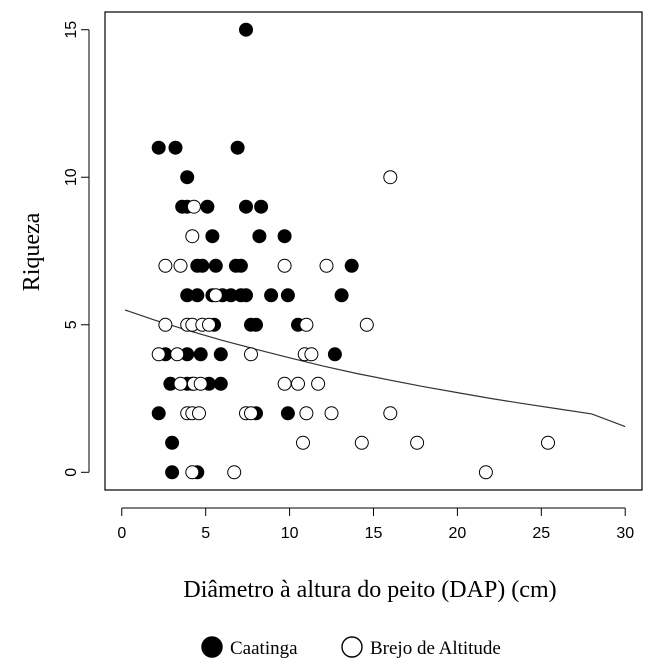  What do you see at coordinates (71, 177) in the screenshot?
I see `y-tick-label: 10` at bounding box center [71, 177].